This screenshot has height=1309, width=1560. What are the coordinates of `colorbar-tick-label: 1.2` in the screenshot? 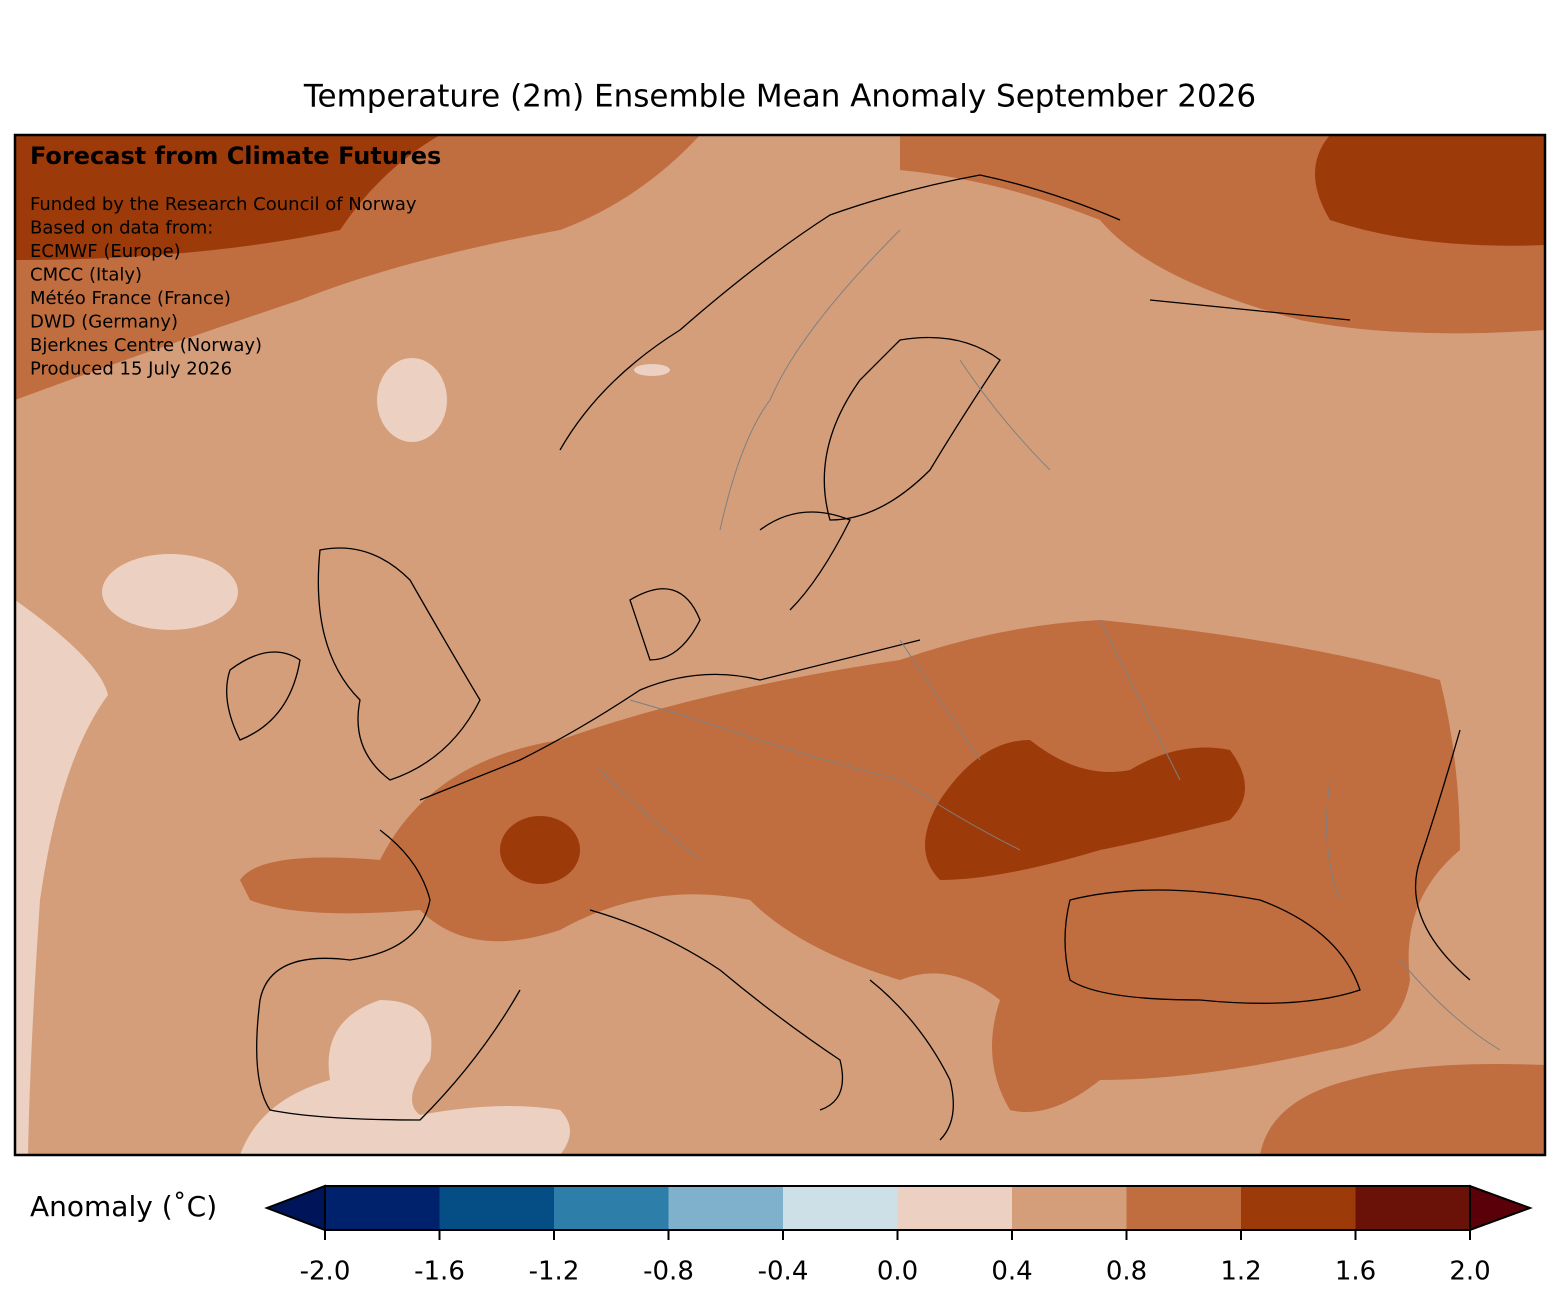 It's located at (1240, 1272).